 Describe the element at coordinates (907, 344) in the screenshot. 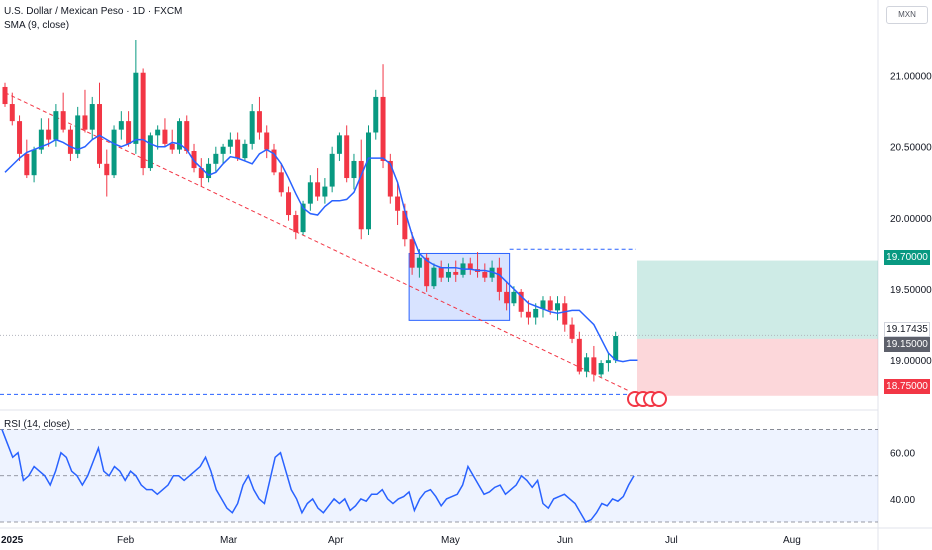

I see `entry-price-tag: 19.15000` at that location.